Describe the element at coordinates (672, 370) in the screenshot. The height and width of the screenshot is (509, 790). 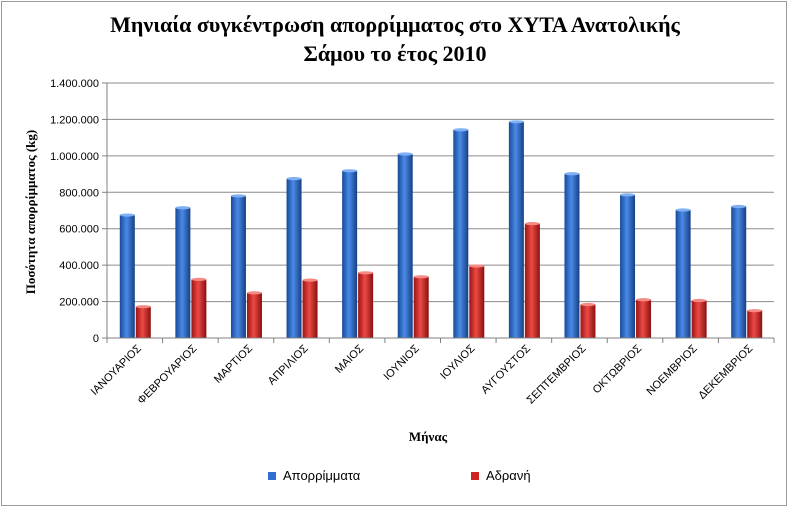
I see `x-tick-label: ΝΟΕΜΒΡΙΟΣ` at that location.